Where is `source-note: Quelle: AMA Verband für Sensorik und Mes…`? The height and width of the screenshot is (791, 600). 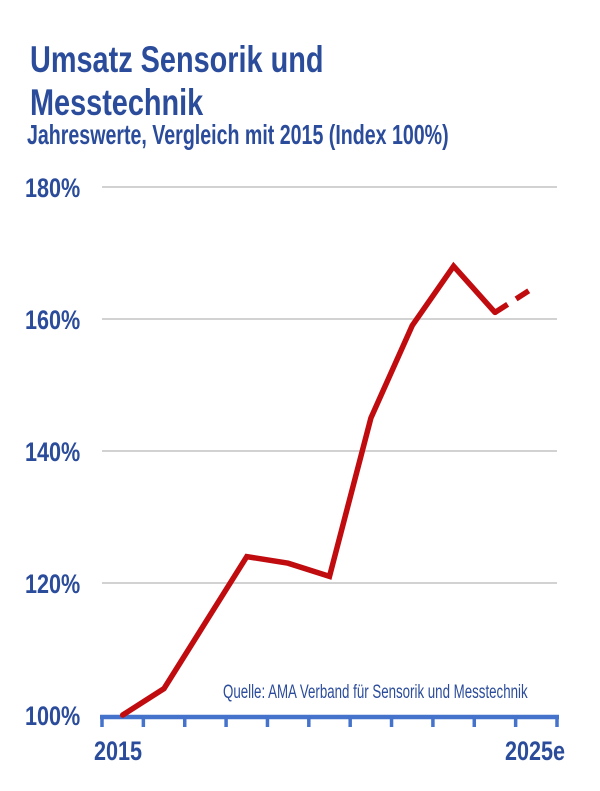
source-note: Quelle: AMA Verband für Sensorik und Mes… is located at coordinates (375, 692).